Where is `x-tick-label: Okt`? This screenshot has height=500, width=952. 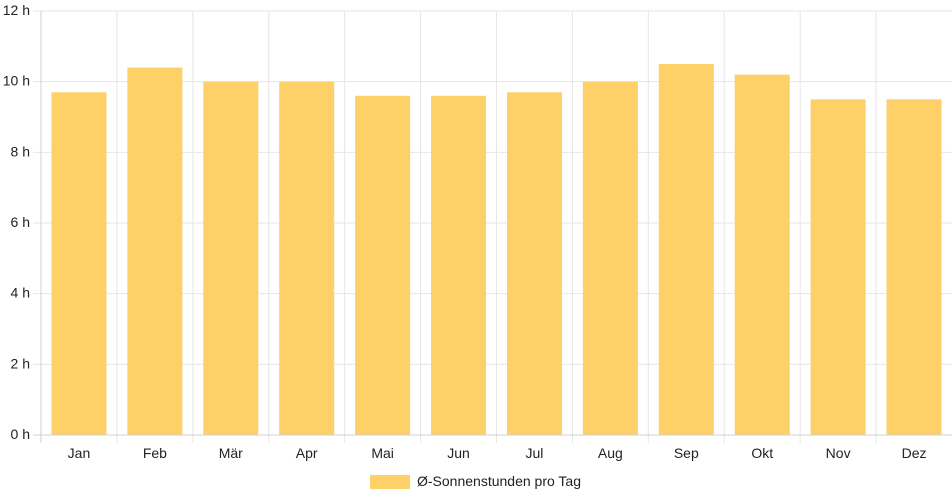 x-tick-label: Okt is located at coordinates (762, 453).